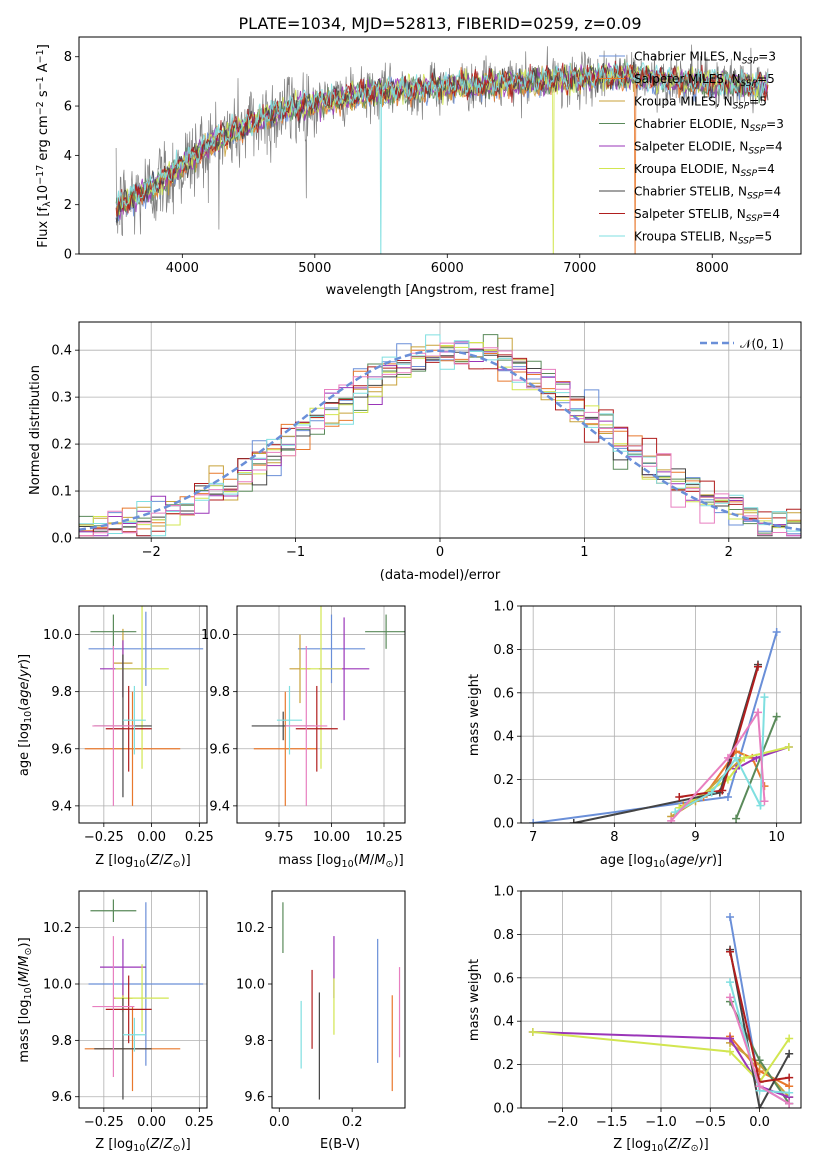 The width and height of the screenshot is (819, 1170). Describe the element at coordinates (340, 861) in the screenshot. I see `age-vs-mass-xlabel: mass [log10(M/M⊙)]` at that location.